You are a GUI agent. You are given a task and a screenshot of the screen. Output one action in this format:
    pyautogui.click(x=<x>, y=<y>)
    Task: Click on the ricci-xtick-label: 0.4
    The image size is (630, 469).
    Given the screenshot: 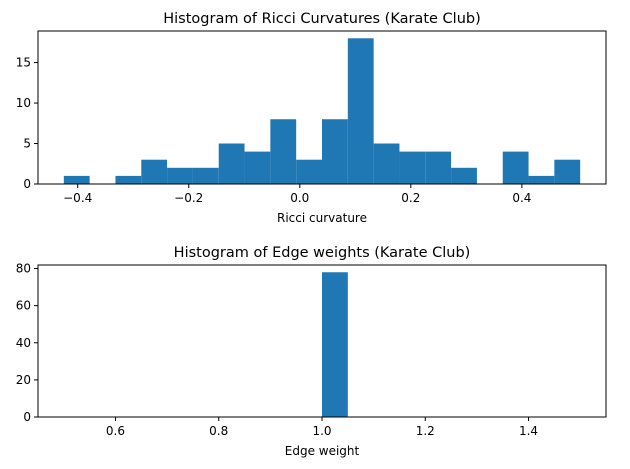 What is the action you would take?
    pyautogui.click(x=521, y=198)
    